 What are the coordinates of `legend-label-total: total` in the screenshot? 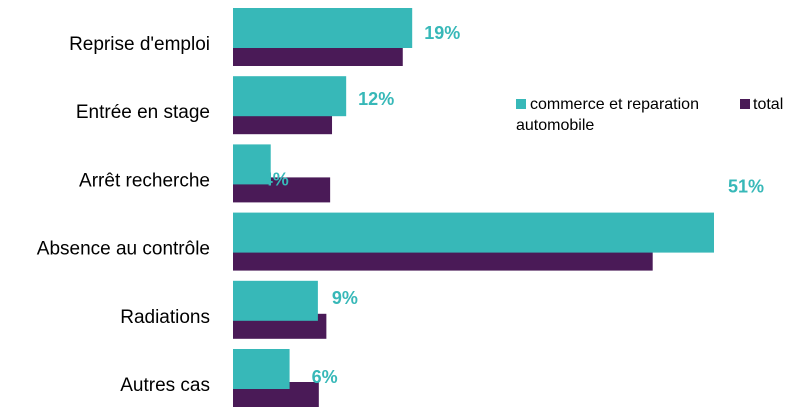 It's located at (768, 104).